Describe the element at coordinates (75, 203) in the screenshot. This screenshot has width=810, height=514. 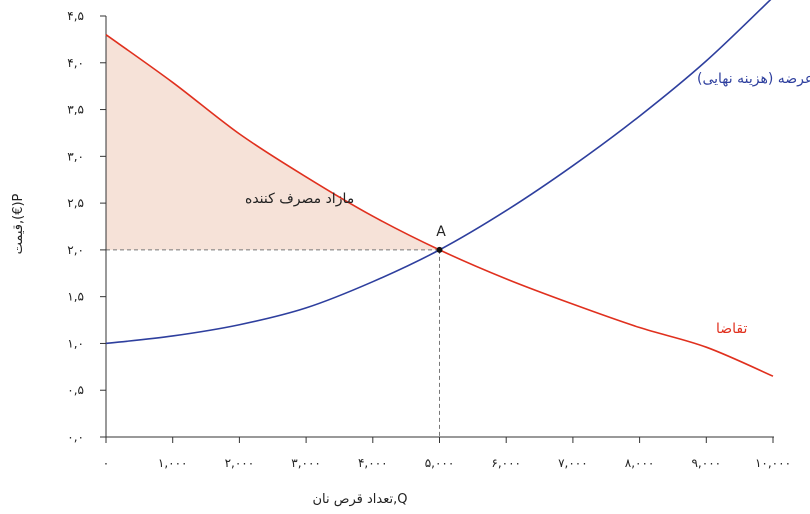
I see `y-tick-label: ۲,۵` at that location.